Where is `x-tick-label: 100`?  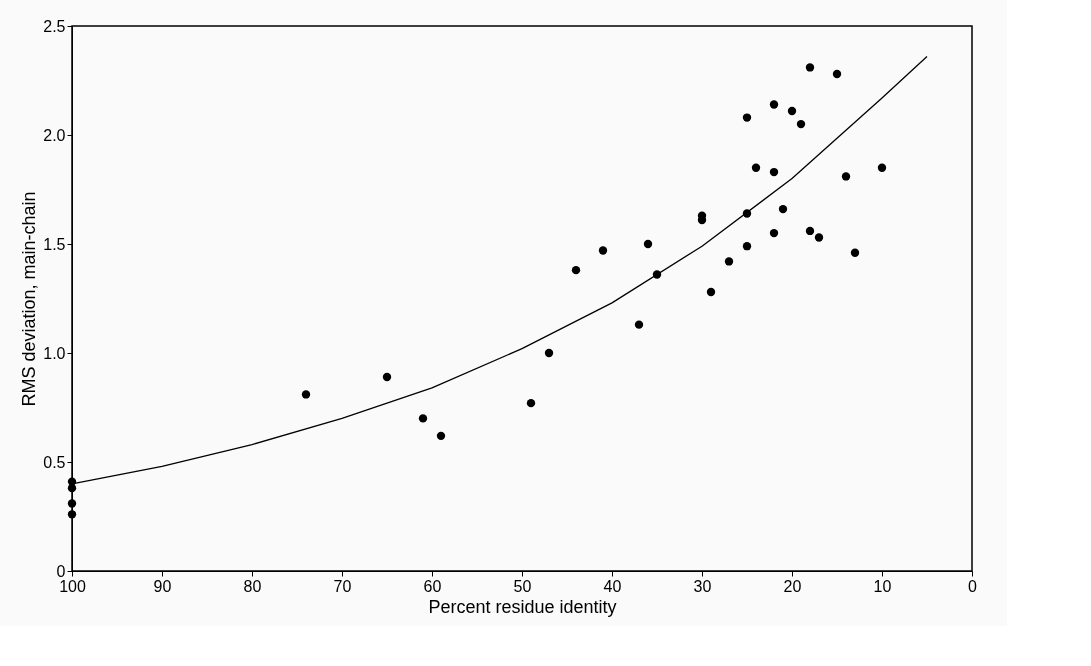
x-tick-label: 100 is located at coordinates (72, 586).